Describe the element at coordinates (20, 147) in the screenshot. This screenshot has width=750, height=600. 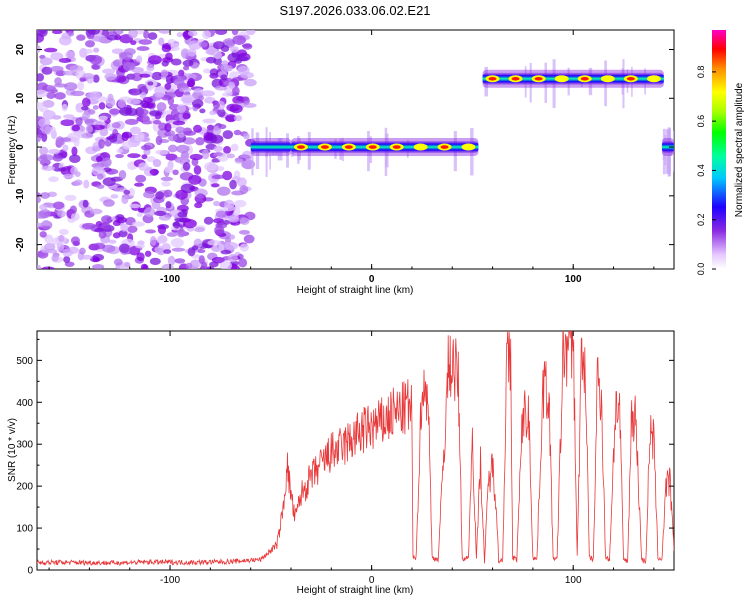
I see `spectrogram-y-tick-label: 0` at that location.